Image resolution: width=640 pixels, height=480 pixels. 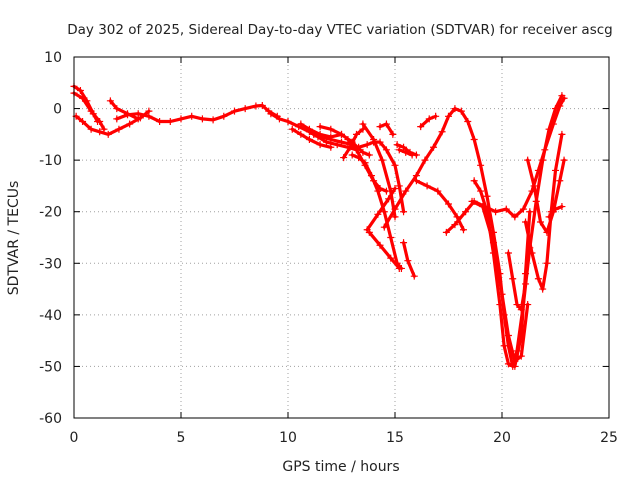 What do you see at coordinates (74, 438) in the screenshot?
I see `x-tick-label: 0` at bounding box center [74, 438].